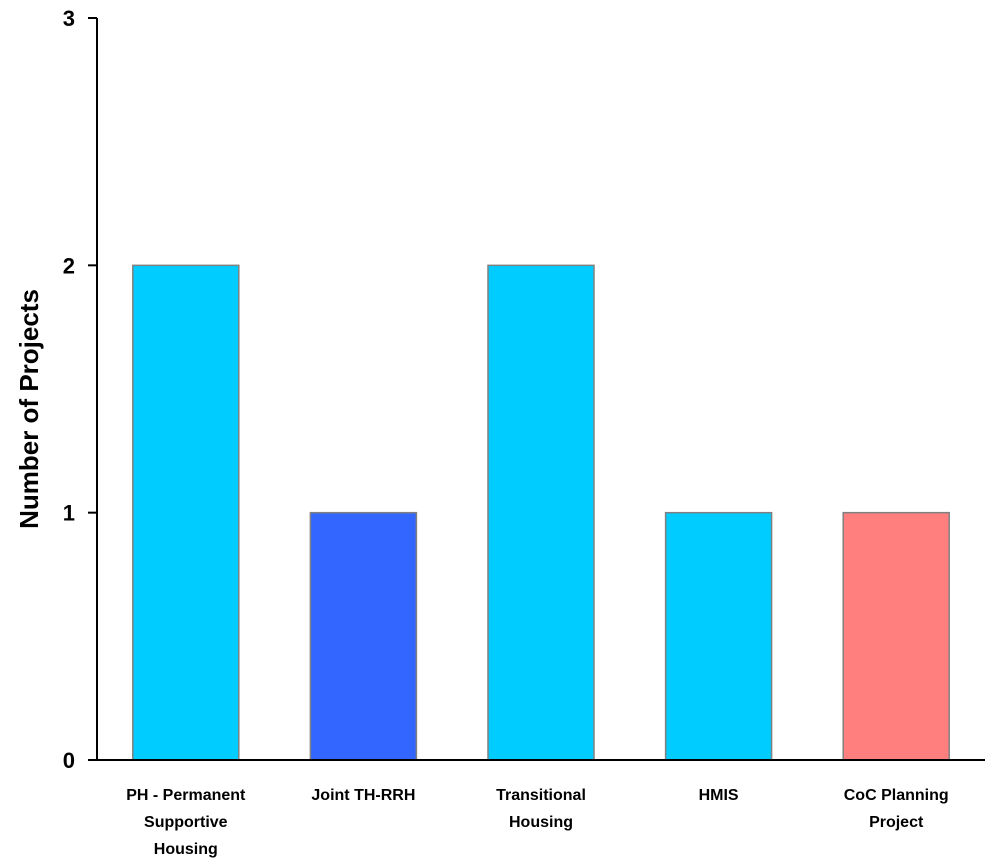  What do you see at coordinates (186, 822) in the screenshot?
I see `x-category-label: PH - Permanent Supportive Housing` at bounding box center [186, 822].